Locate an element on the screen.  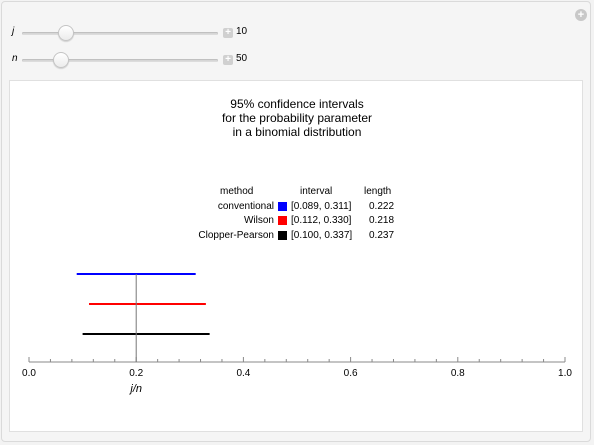
x-tick-label: 0.4 is located at coordinates (243, 373).